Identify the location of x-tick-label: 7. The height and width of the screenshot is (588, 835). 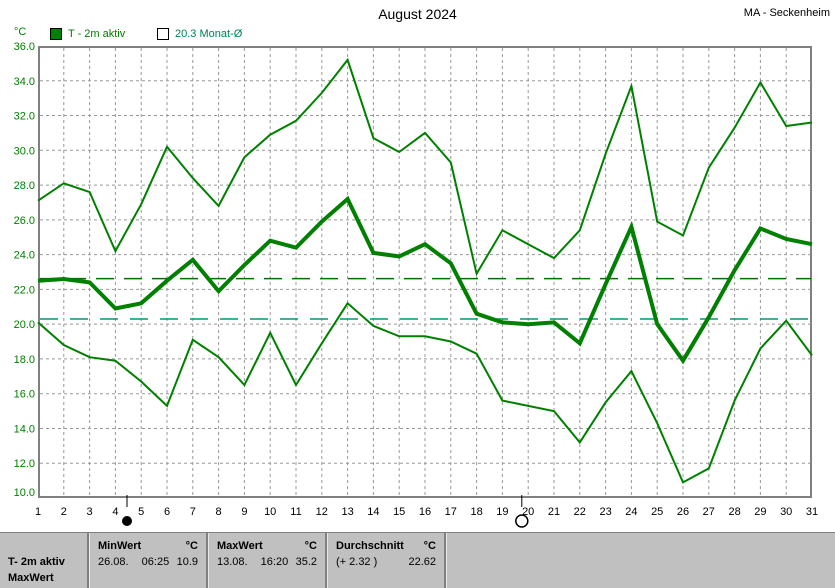
(193, 512).